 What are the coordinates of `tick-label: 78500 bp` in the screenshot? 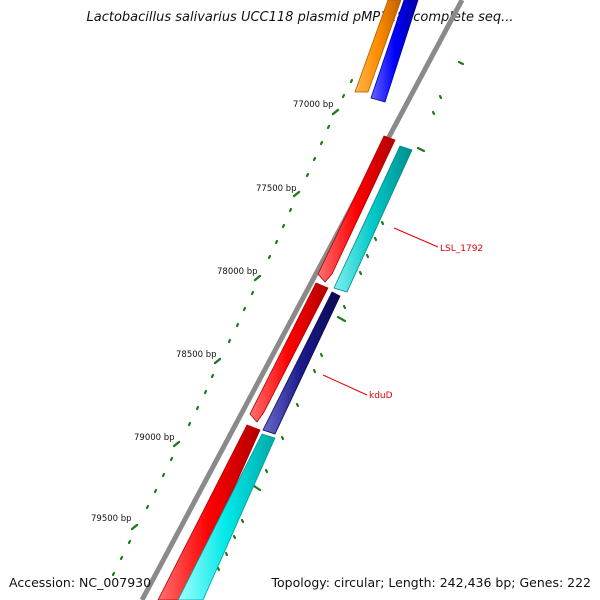 It's located at (196, 355).